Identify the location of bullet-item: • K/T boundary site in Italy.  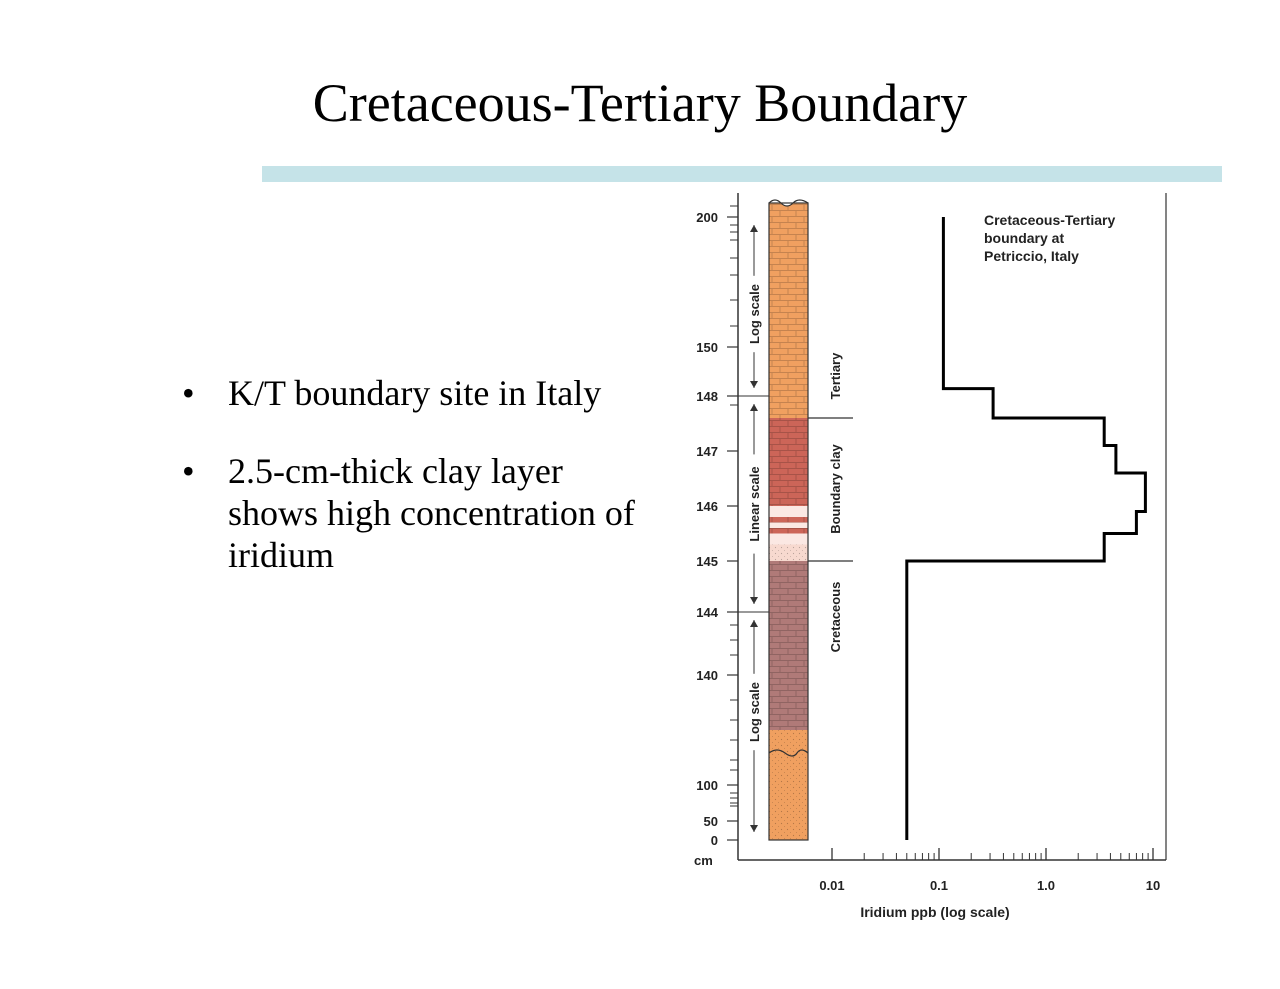
(417, 393).